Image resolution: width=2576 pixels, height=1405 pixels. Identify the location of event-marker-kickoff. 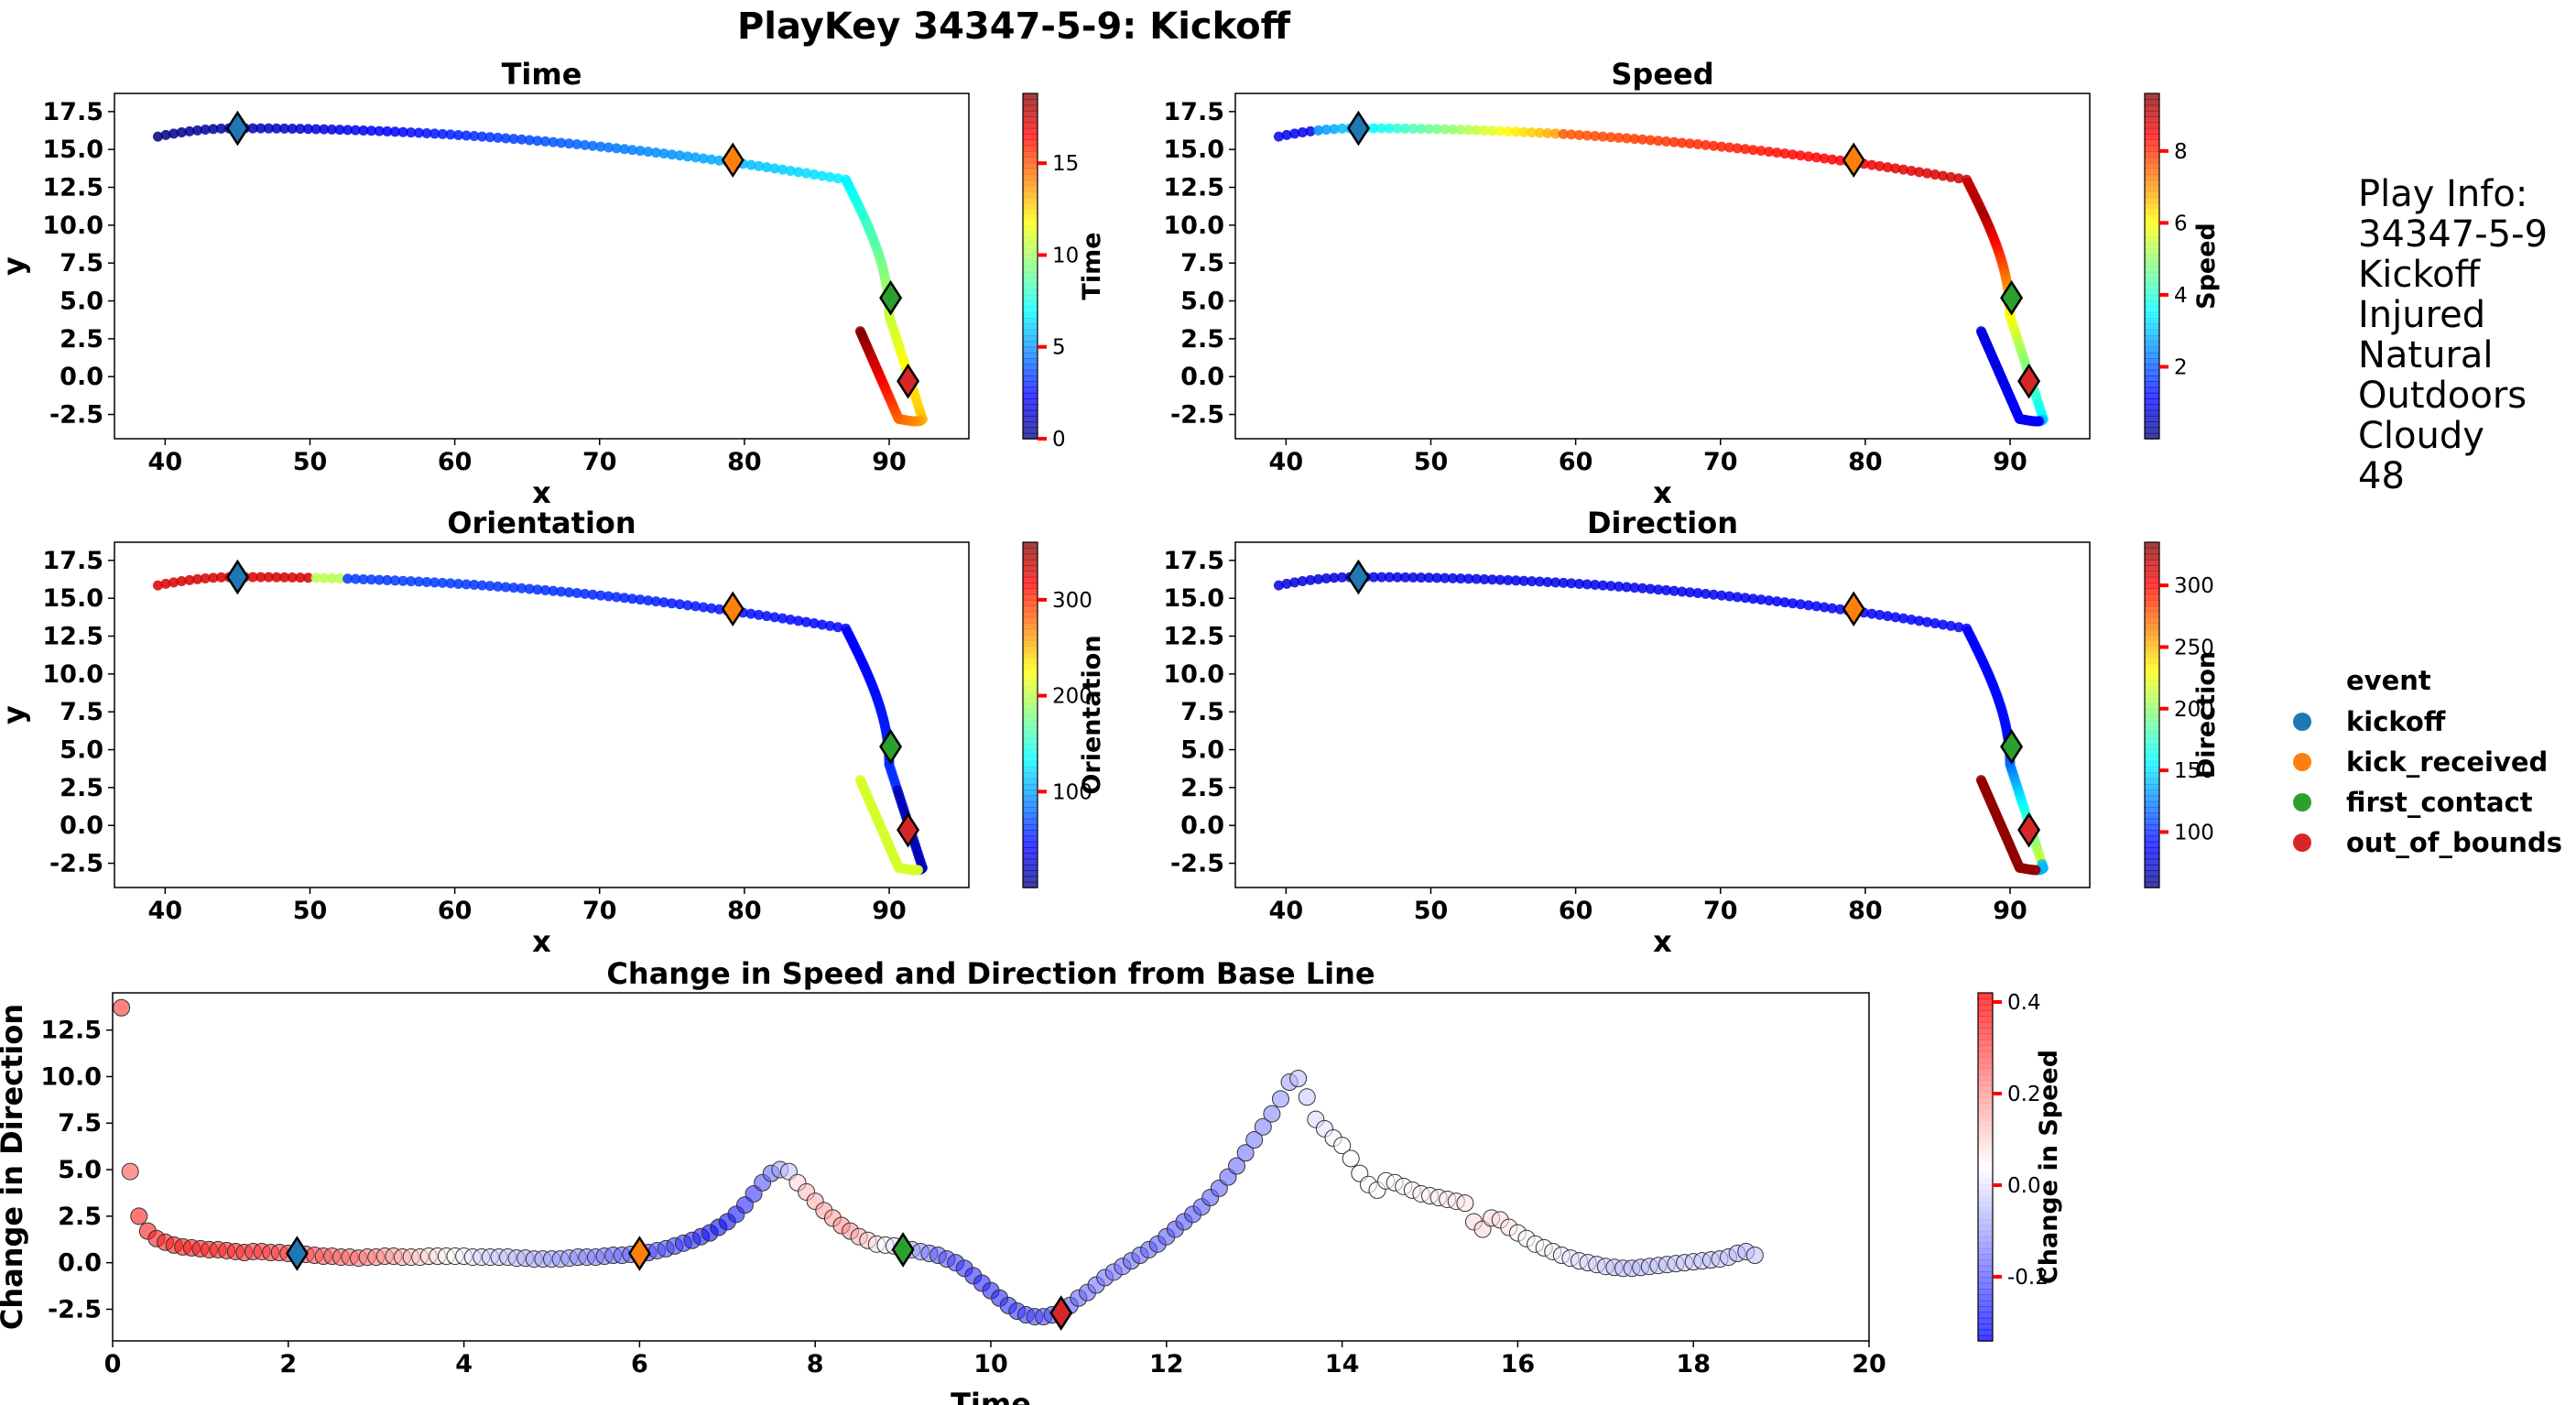
(1358, 128).